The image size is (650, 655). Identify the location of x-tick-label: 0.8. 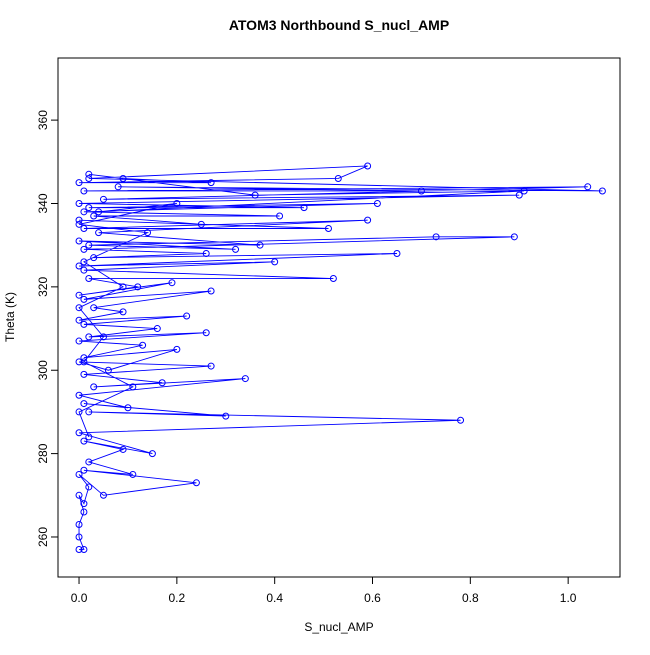
(470, 598).